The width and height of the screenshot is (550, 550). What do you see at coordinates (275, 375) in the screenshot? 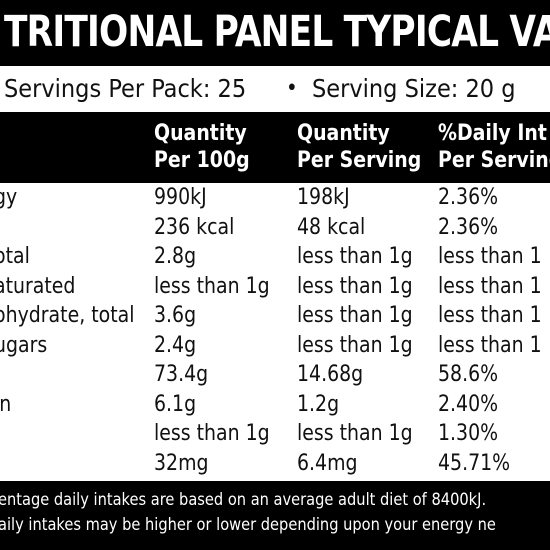
I see `table-row: 73.4g 14.68g 58.6%` at bounding box center [275, 375].